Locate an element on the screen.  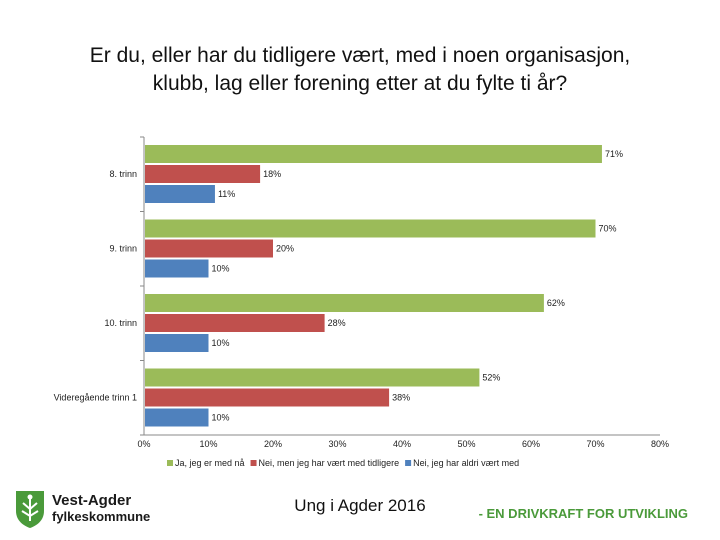
data-label: 28% is located at coordinates (337, 323).